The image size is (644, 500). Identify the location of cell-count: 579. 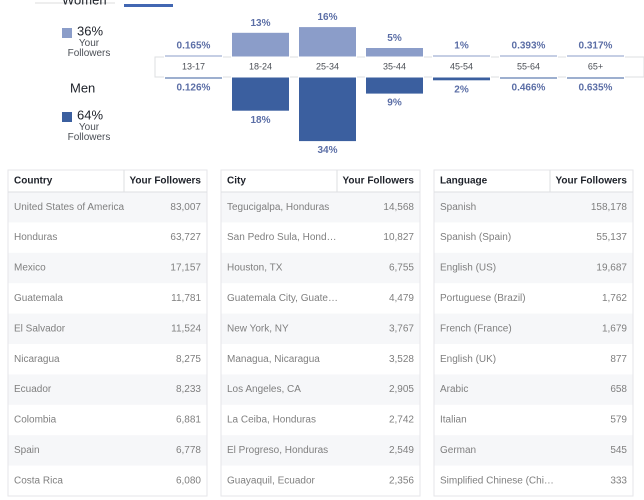
(618, 420).